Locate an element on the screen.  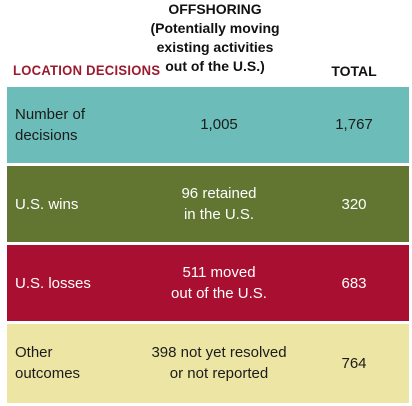
offshoring-value-line2: out of the U.S. is located at coordinates (219, 293).